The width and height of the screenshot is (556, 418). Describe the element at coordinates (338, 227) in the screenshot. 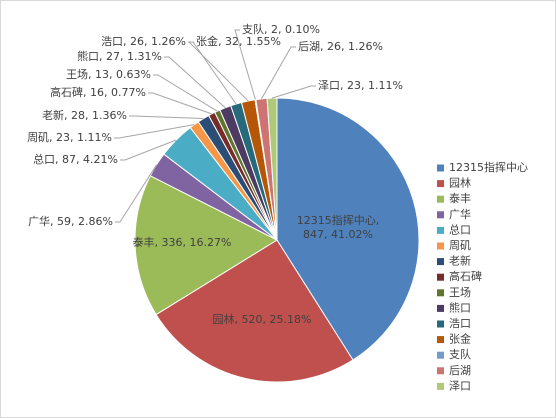

I see `data-label: 12315指挥中心, 847, 41.02%` at that location.